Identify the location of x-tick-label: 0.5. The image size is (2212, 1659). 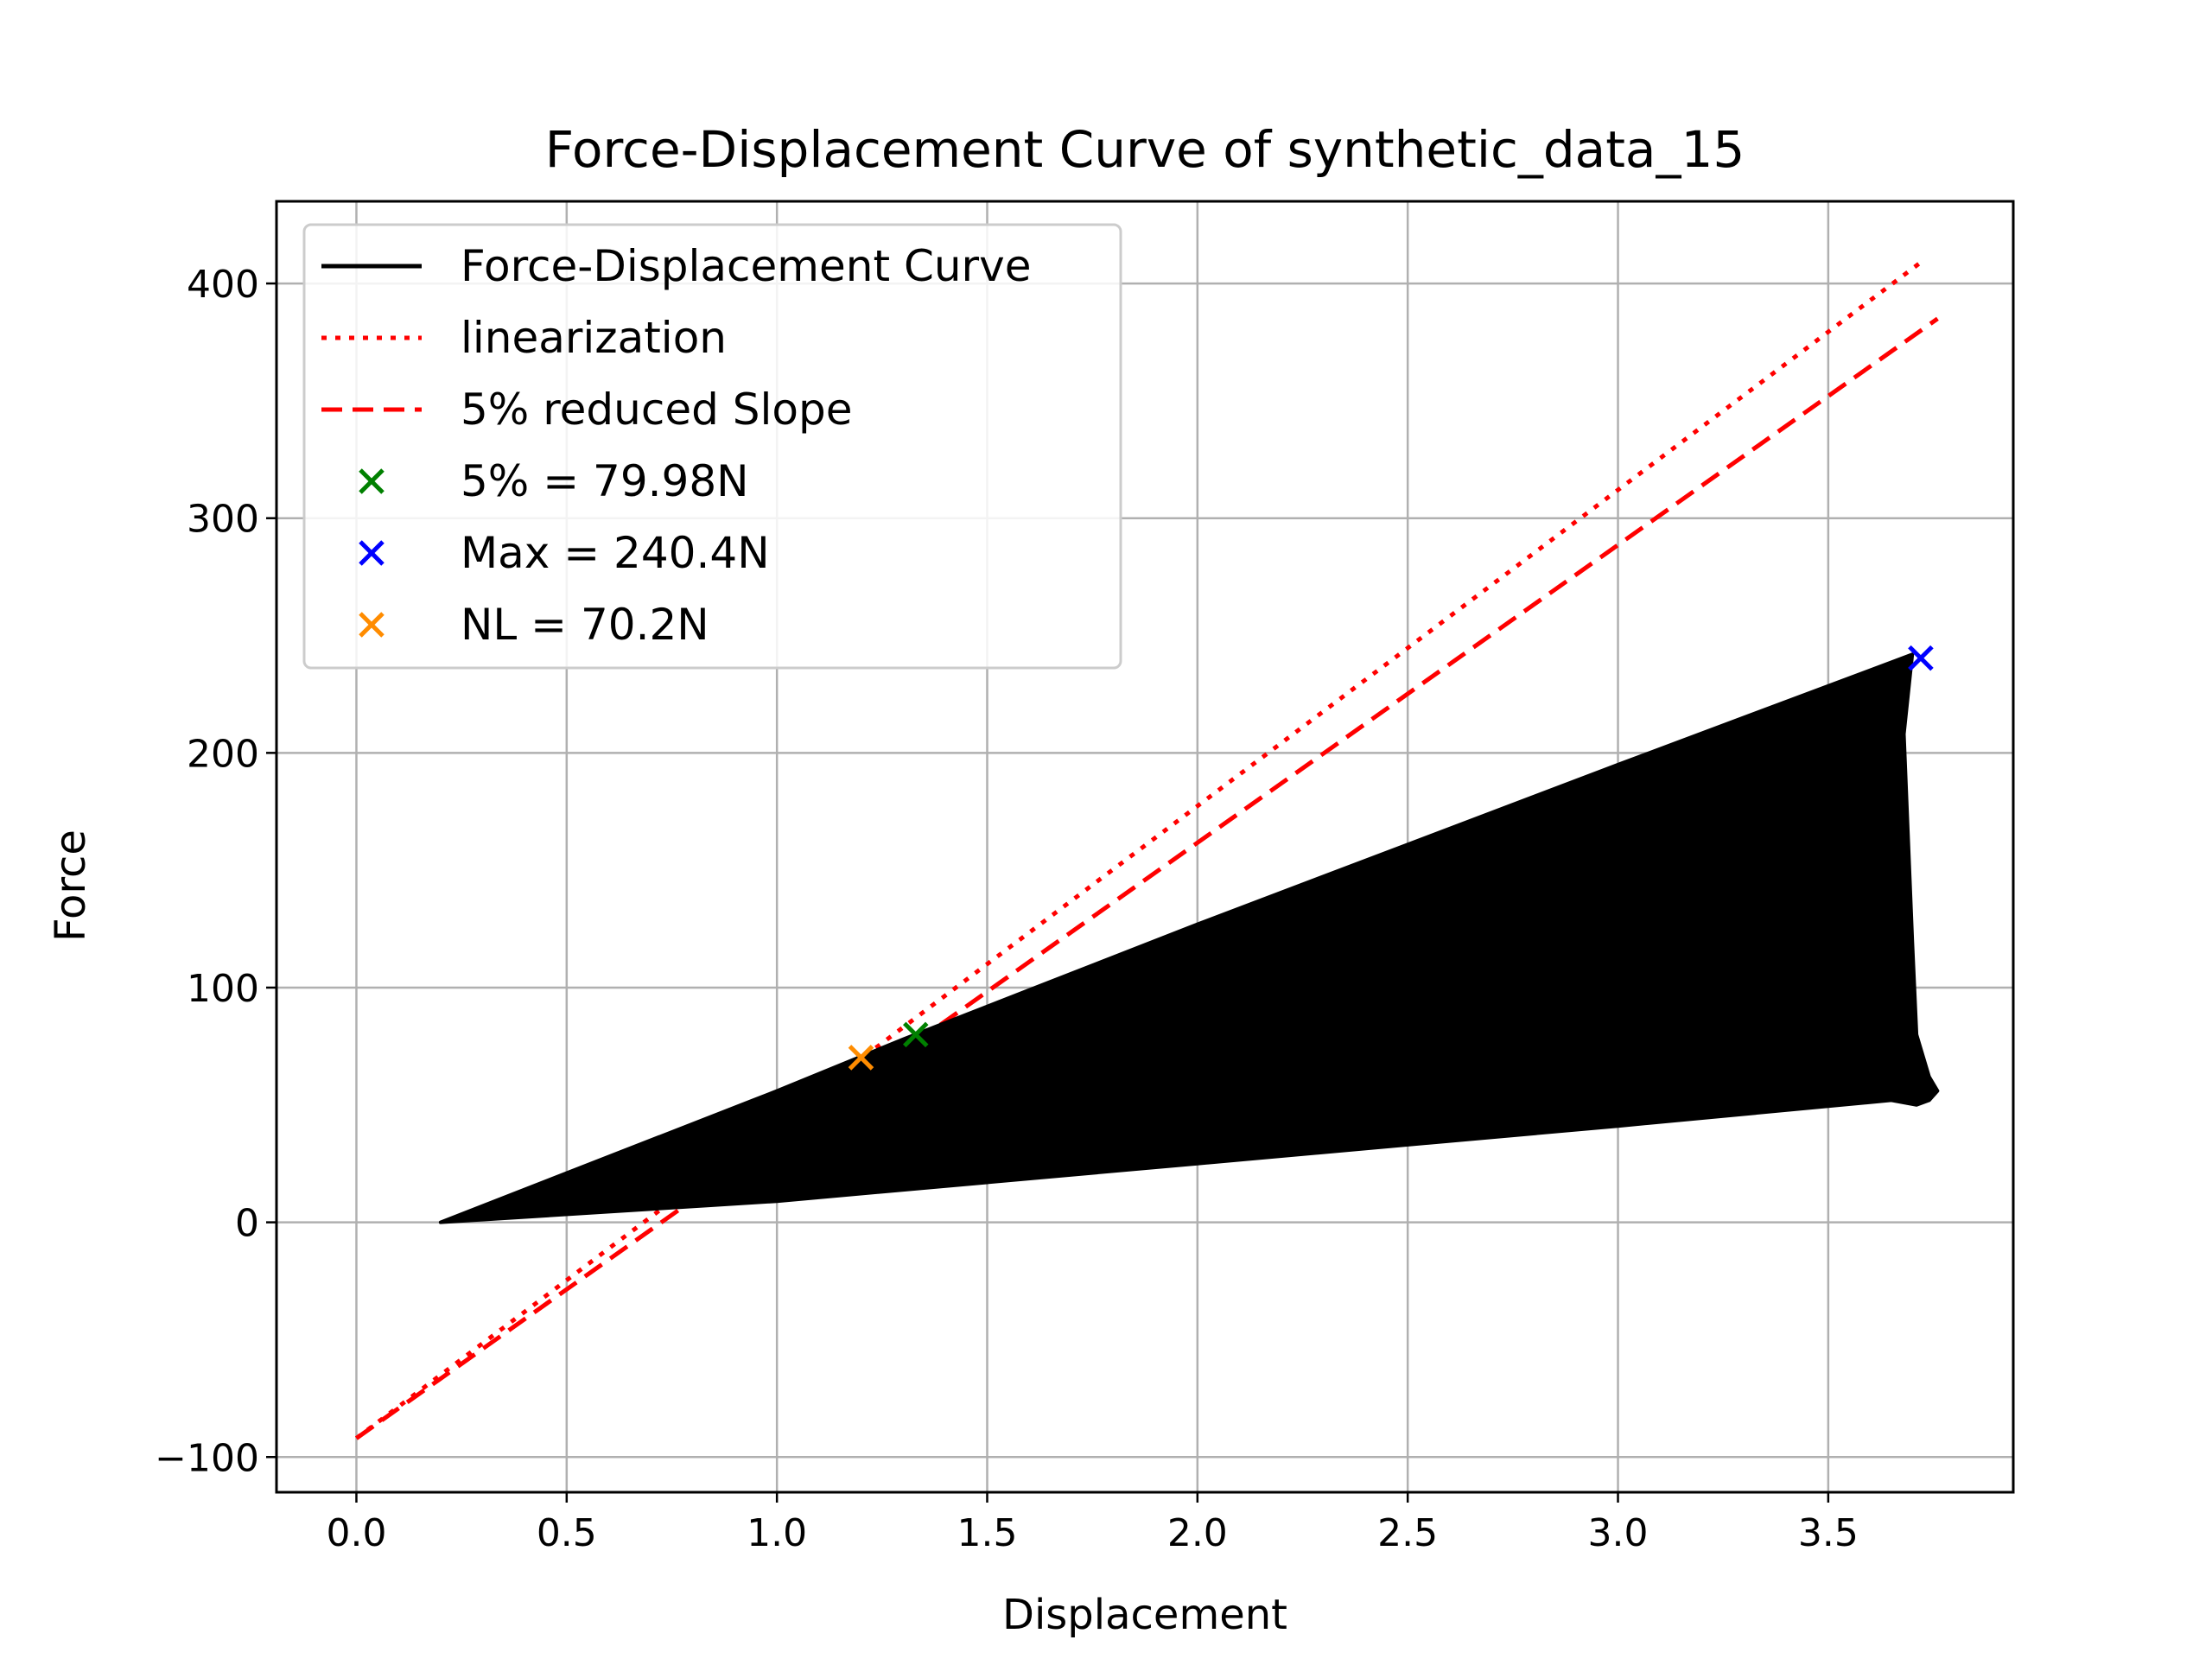
(567, 1533).